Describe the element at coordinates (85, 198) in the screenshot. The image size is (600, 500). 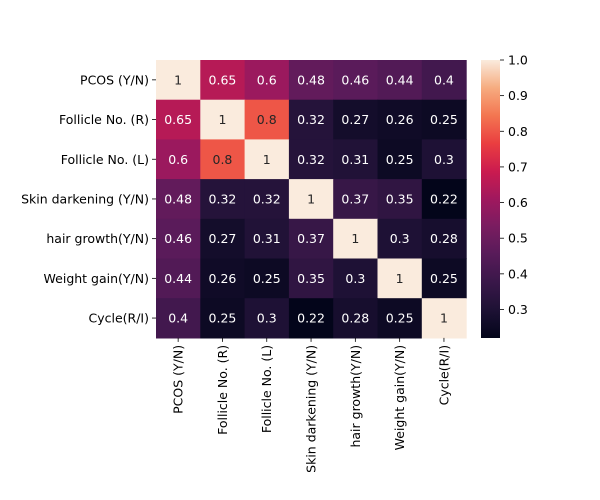
I see `row-label-skin-darkening-y-n: Skin darkening (Y/N)` at that location.